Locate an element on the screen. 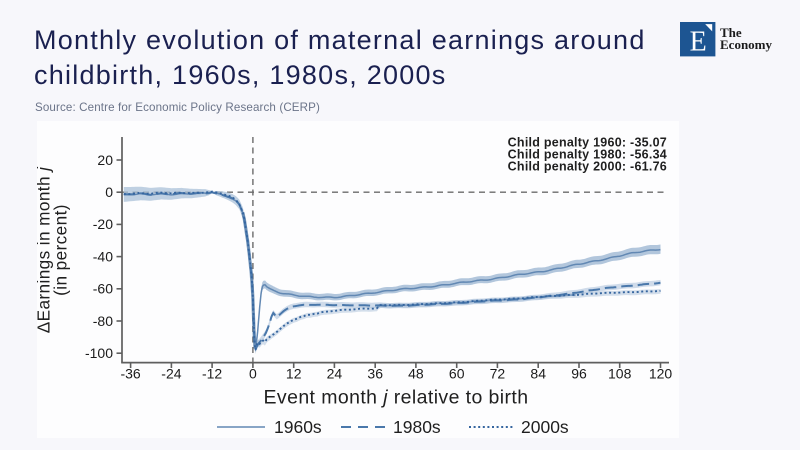 The image size is (800, 450). svg-text: ΔEarnings in month j is located at coordinates (45, 249).